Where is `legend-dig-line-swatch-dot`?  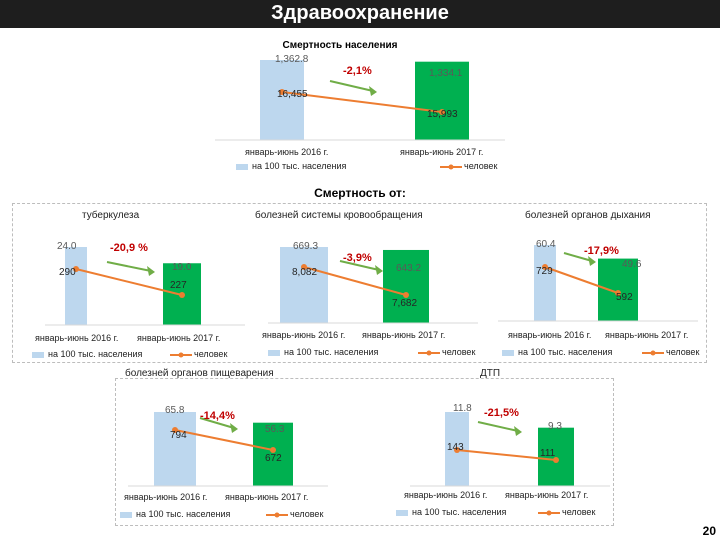 legend-dig-line-swatch-dot is located at coordinates (277, 515).